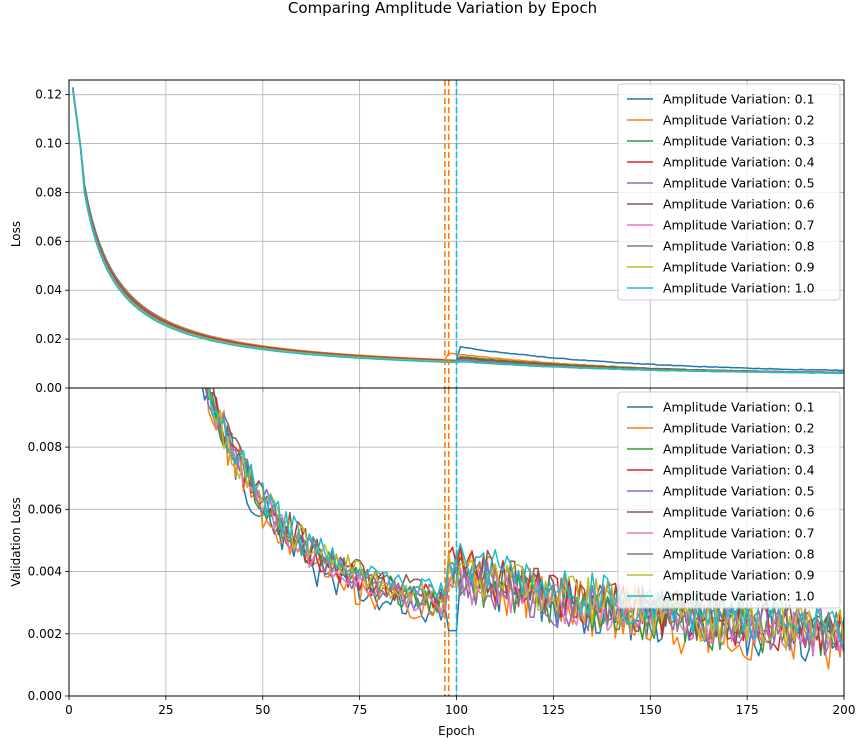 The width and height of the screenshot is (857, 739). What do you see at coordinates (747, 710) in the screenshot?
I see `xtick-label-val_loss-7: 175` at bounding box center [747, 710].